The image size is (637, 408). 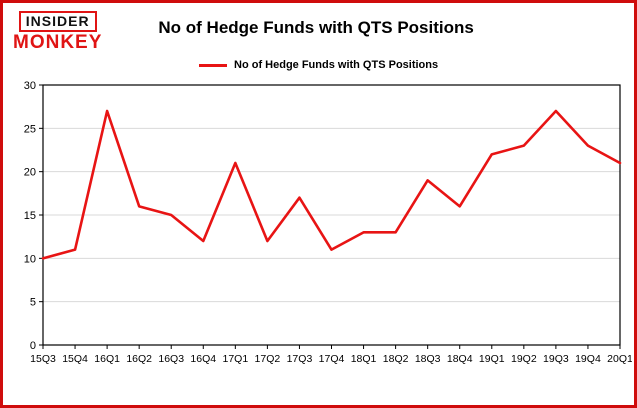 What do you see at coordinates (30, 216) in the screenshot?
I see `y-tick-label: 15` at bounding box center [30, 216].